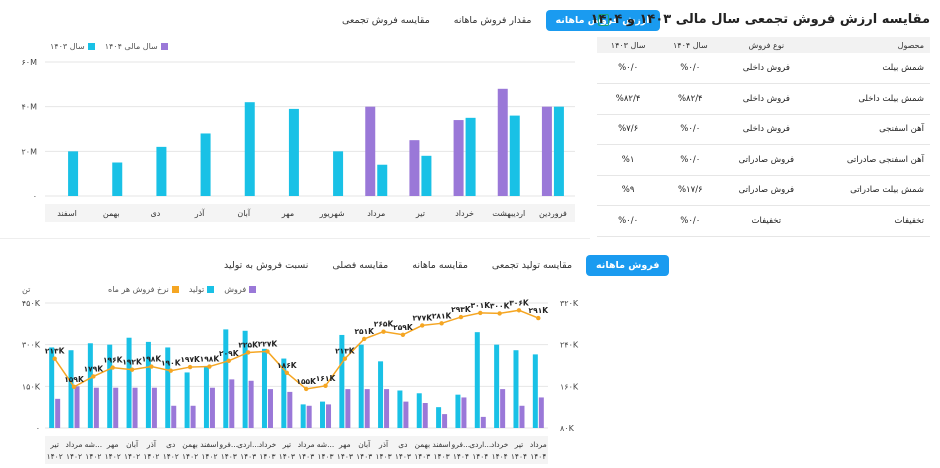  Describe the element at coordinates (870, 221) in the screenshot. I see `table-cell: تخفیفات` at that location.